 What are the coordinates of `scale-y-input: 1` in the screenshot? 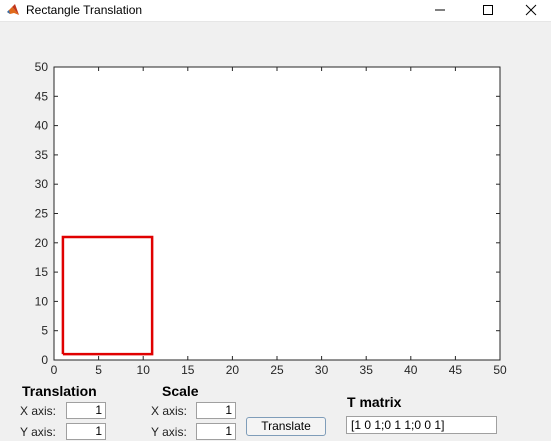 It's located at (216, 431).